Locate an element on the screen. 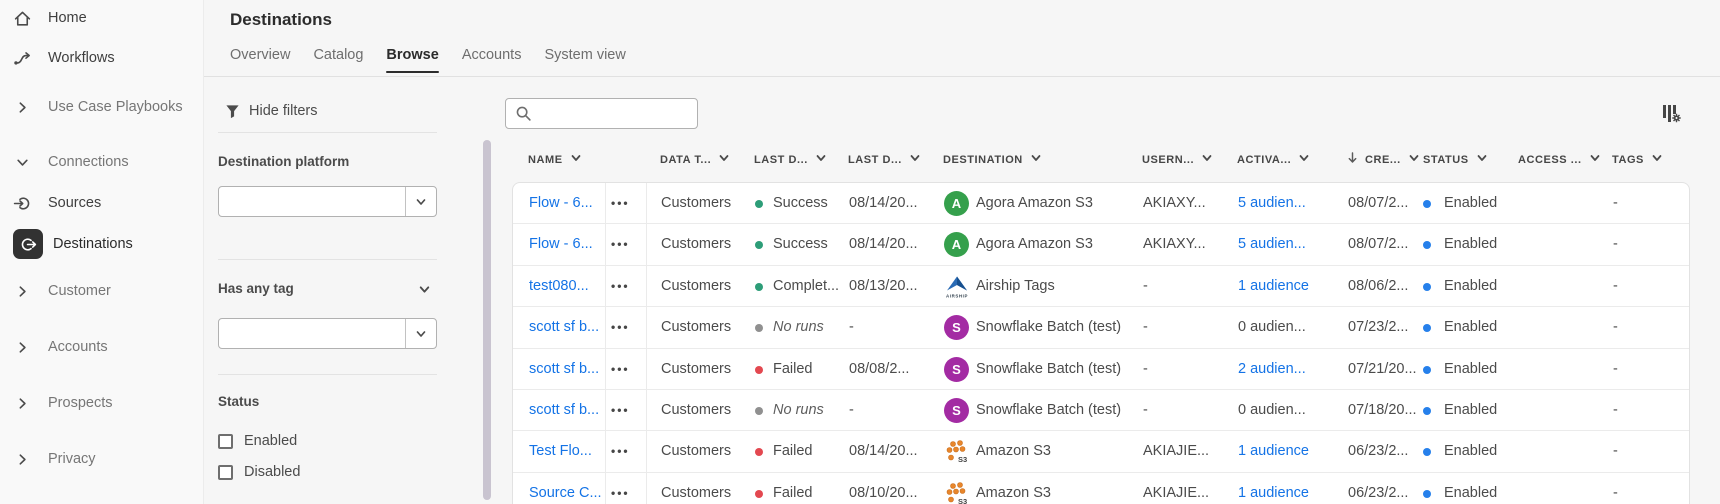 Image resolution: width=1720 pixels, height=504 pixels. run-status-cell: Success is located at coordinates (800, 244).